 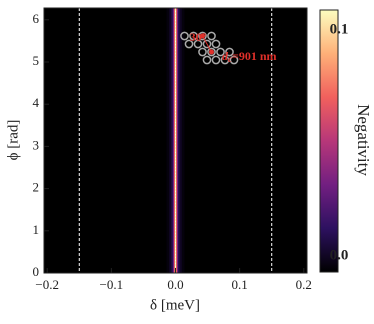 I want to click on colorbar-tick-label: 0.0, so click(x=339, y=255).